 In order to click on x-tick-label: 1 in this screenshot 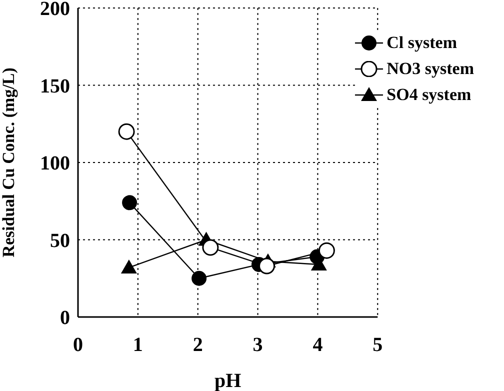, I will do `click(137, 345)`.